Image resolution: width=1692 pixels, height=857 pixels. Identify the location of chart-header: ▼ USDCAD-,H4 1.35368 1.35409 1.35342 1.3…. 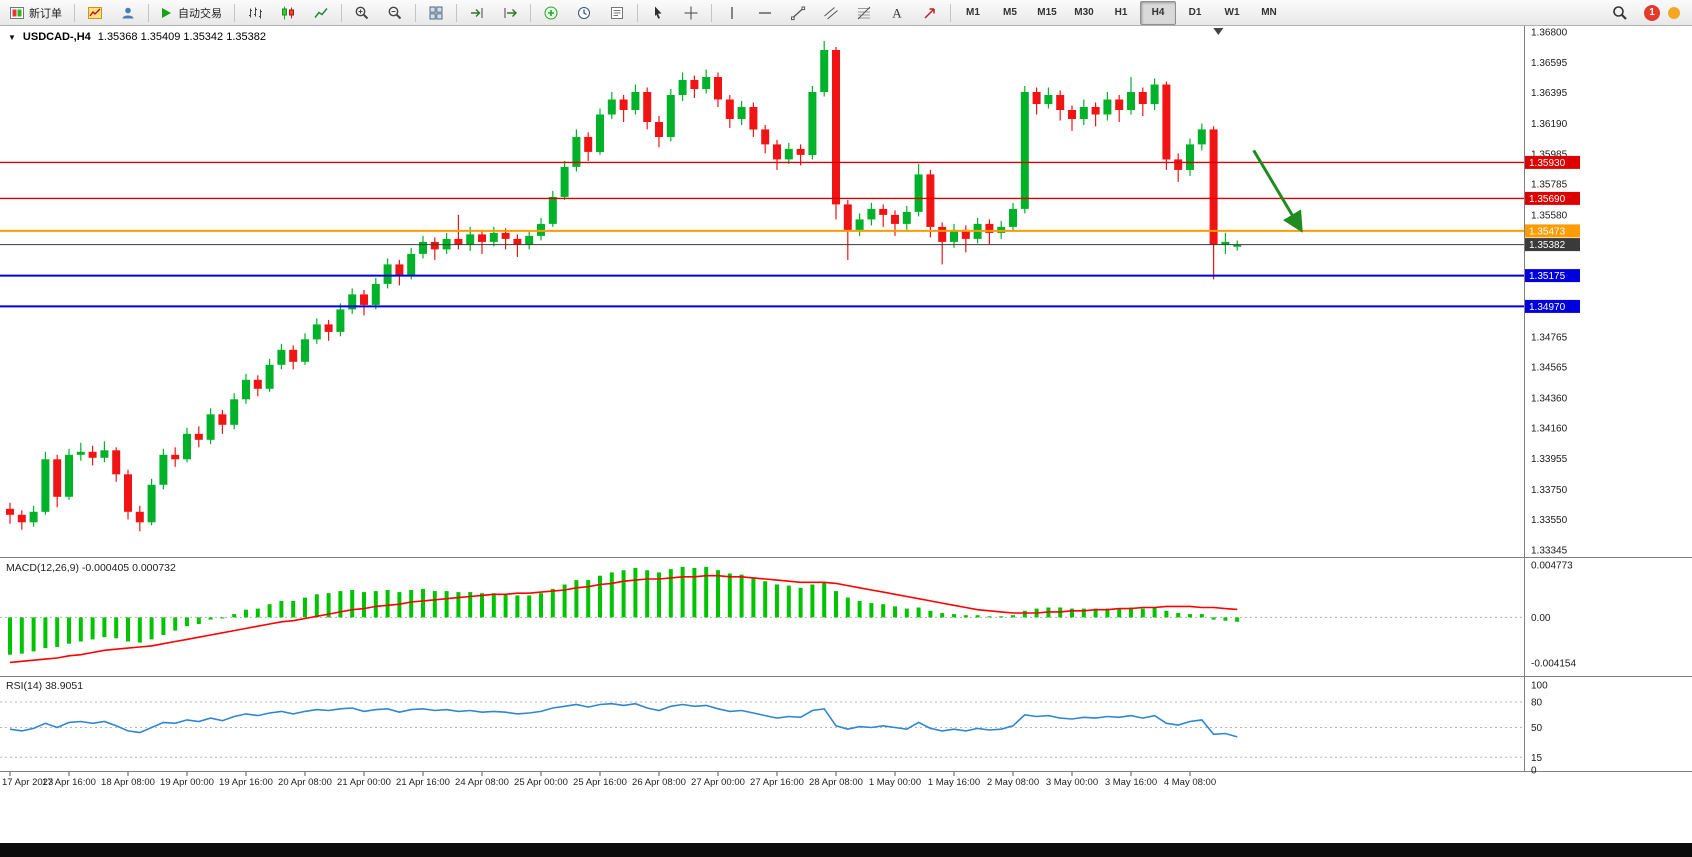
(137, 37).